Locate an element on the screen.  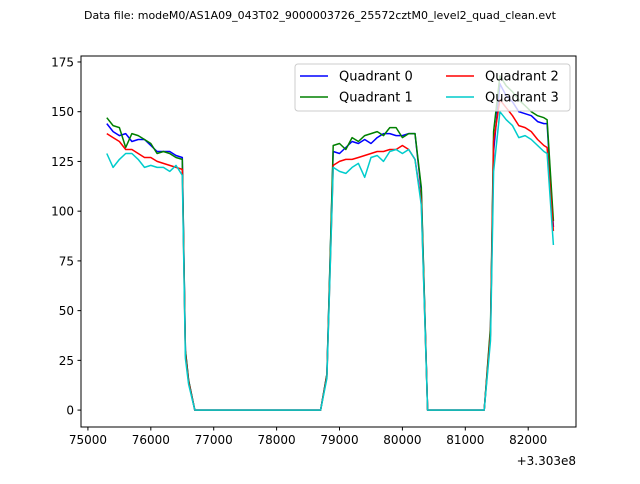
y-tick-label: 100 is located at coordinates (62, 212).